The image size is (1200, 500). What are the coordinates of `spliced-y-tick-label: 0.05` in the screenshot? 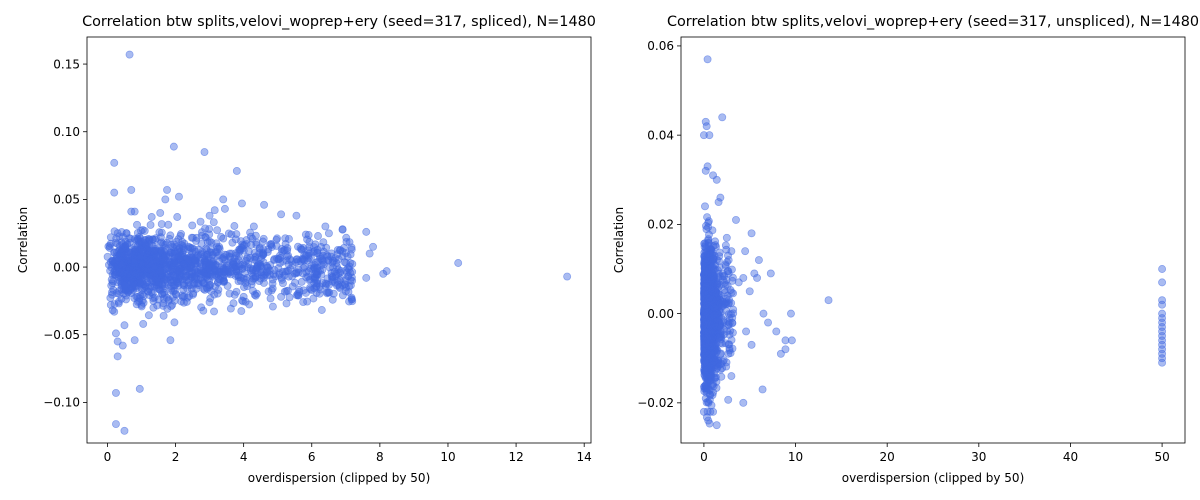 It's located at (66, 200).